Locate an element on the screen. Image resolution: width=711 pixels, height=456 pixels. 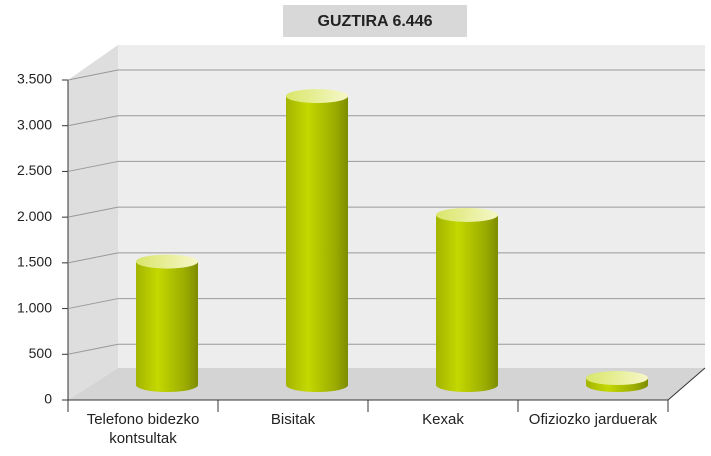
x-tick-label: Telefono bidezko kontsultak is located at coordinates (143, 429).